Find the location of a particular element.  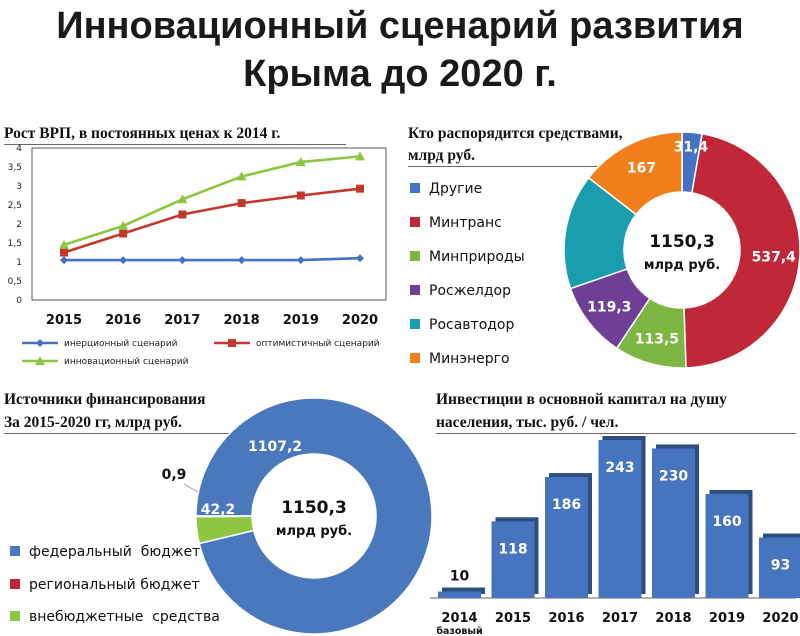

legend-item: Росавтодор is located at coordinates (462, 325).